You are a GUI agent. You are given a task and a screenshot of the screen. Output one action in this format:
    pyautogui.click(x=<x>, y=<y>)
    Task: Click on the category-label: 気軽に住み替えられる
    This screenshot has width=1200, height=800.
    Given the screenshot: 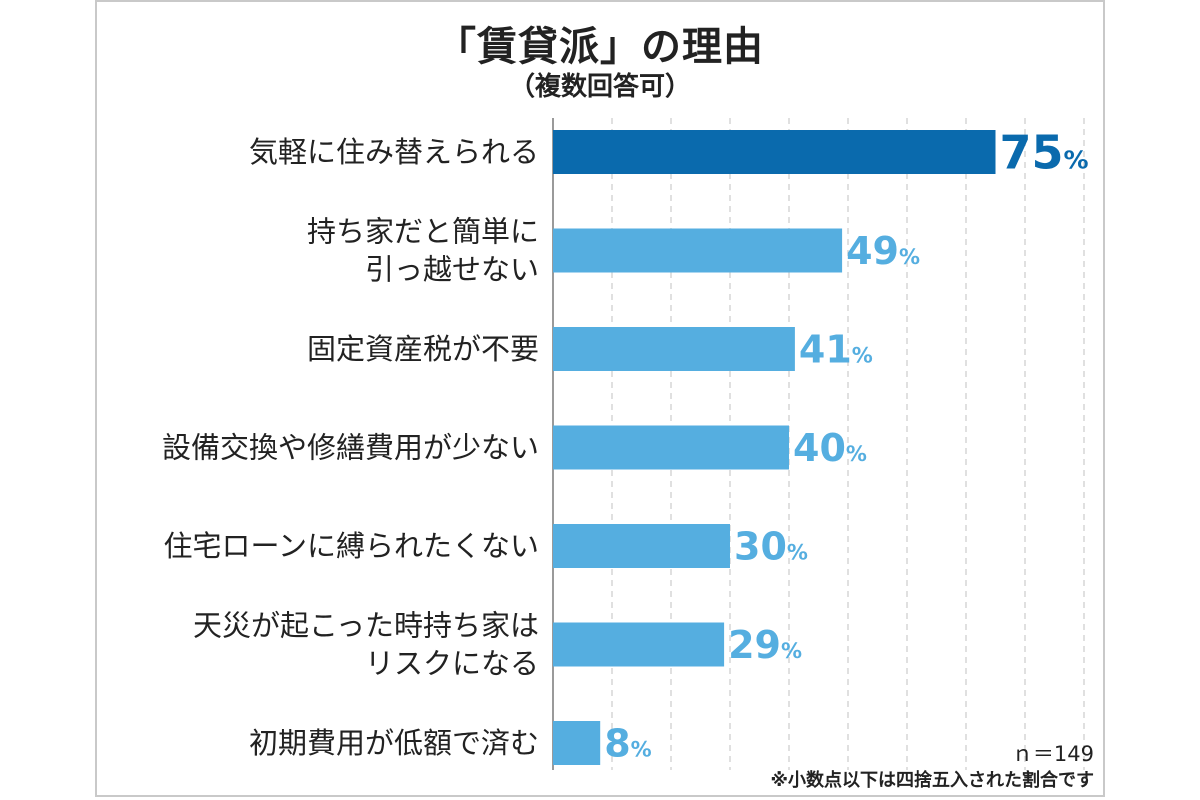 What is the action you would take?
    pyautogui.click(x=394, y=152)
    